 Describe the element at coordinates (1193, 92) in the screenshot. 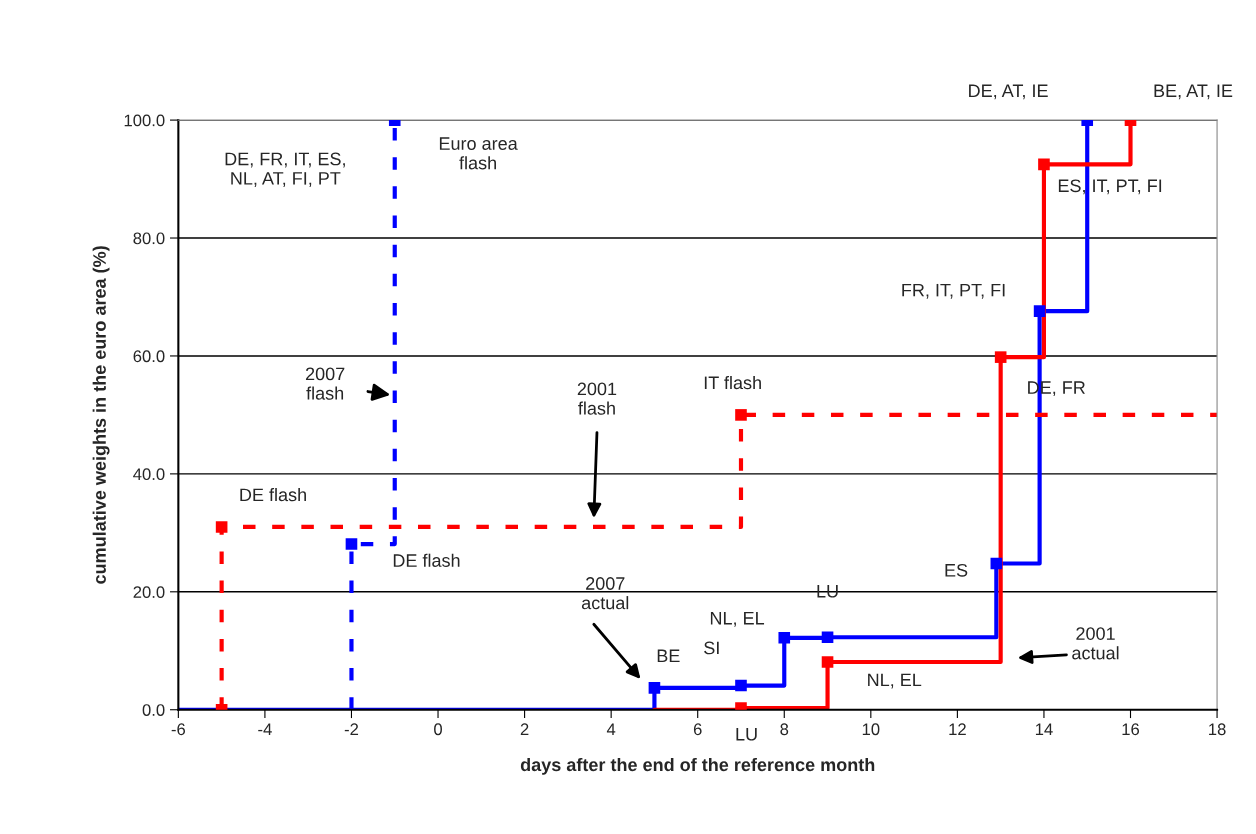

I see `annotation: BE, AT, IE` at that location.